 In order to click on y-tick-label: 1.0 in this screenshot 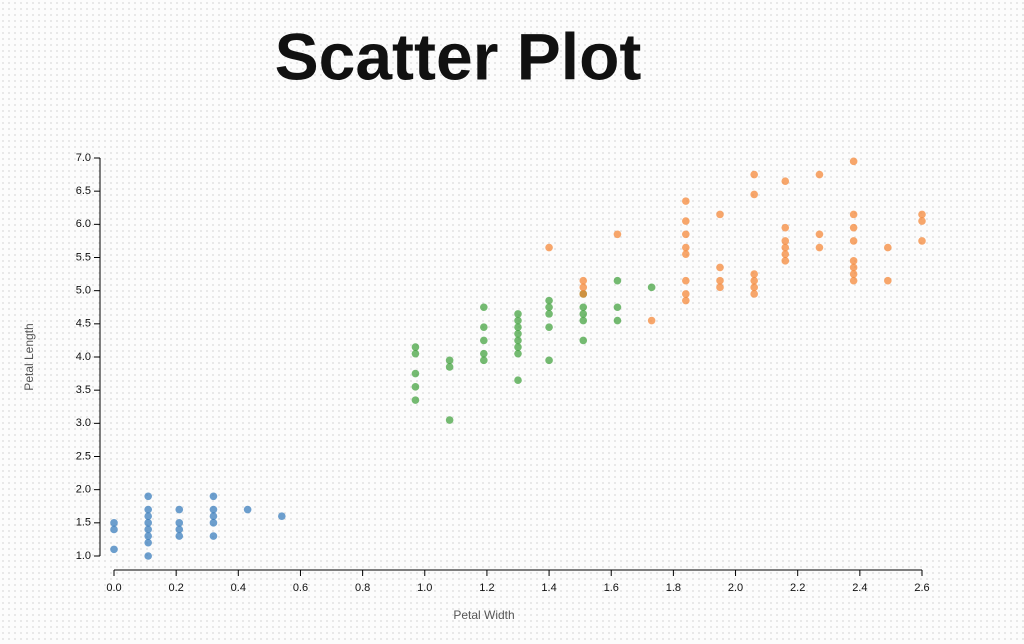, I will do `click(83, 556)`.